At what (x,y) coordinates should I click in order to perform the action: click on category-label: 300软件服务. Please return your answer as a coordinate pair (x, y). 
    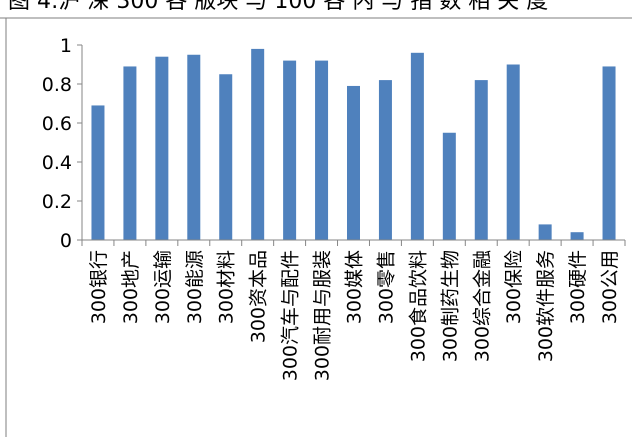
    Looking at the image, I should click on (546, 306).